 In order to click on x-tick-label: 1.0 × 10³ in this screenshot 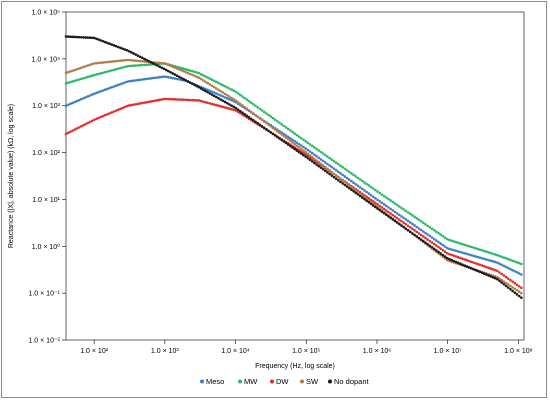, I will do `click(165, 351)`.